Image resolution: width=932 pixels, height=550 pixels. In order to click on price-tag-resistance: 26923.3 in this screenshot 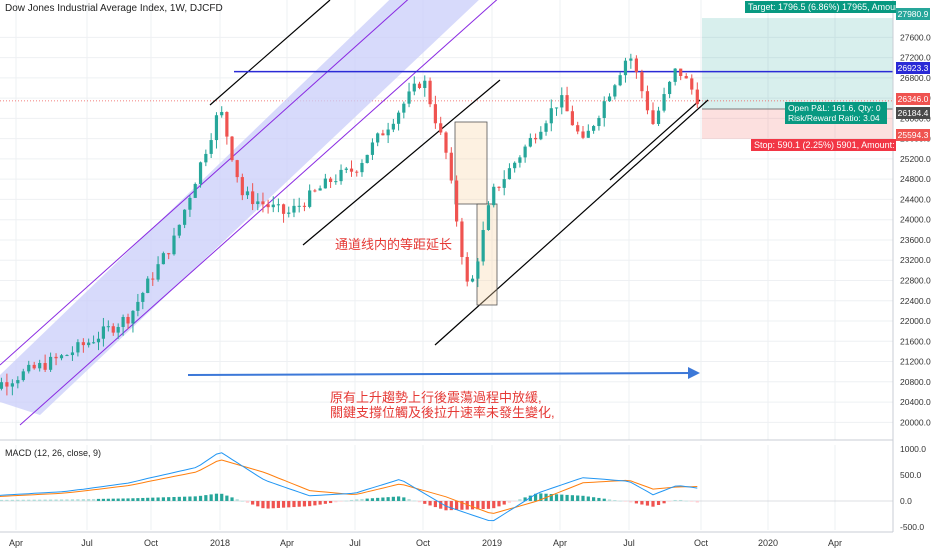, I will do `click(913, 68)`.